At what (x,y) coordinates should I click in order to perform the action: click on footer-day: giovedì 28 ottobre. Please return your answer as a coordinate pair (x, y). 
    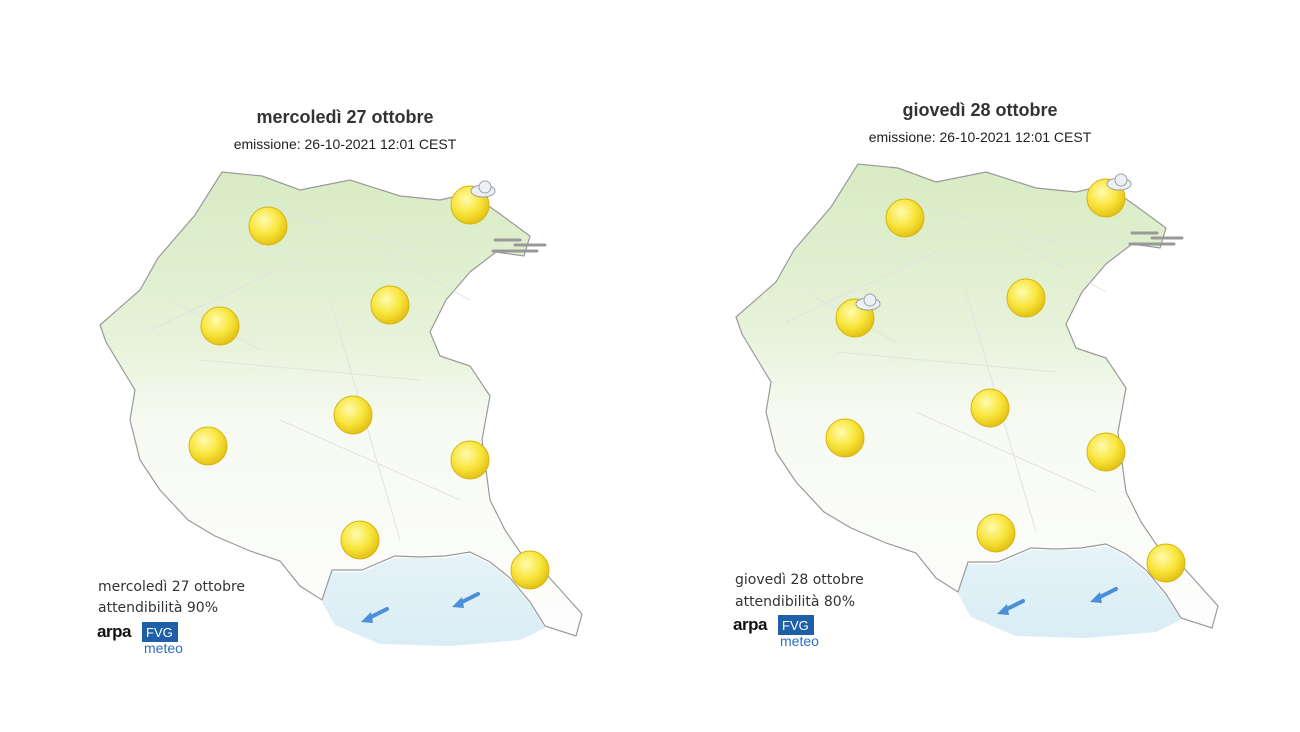
    Looking at the image, I should click on (799, 580).